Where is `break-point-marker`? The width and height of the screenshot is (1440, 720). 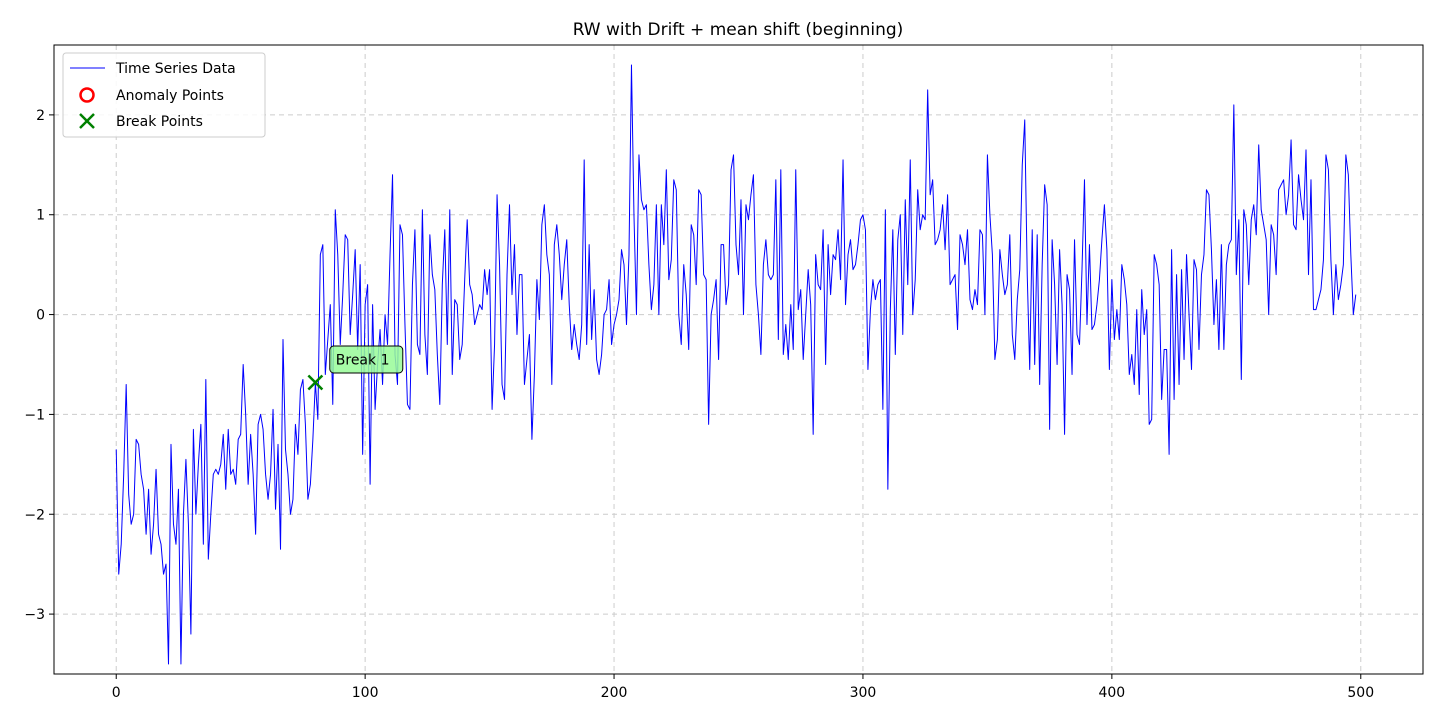 break-point-marker is located at coordinates (315, 382).